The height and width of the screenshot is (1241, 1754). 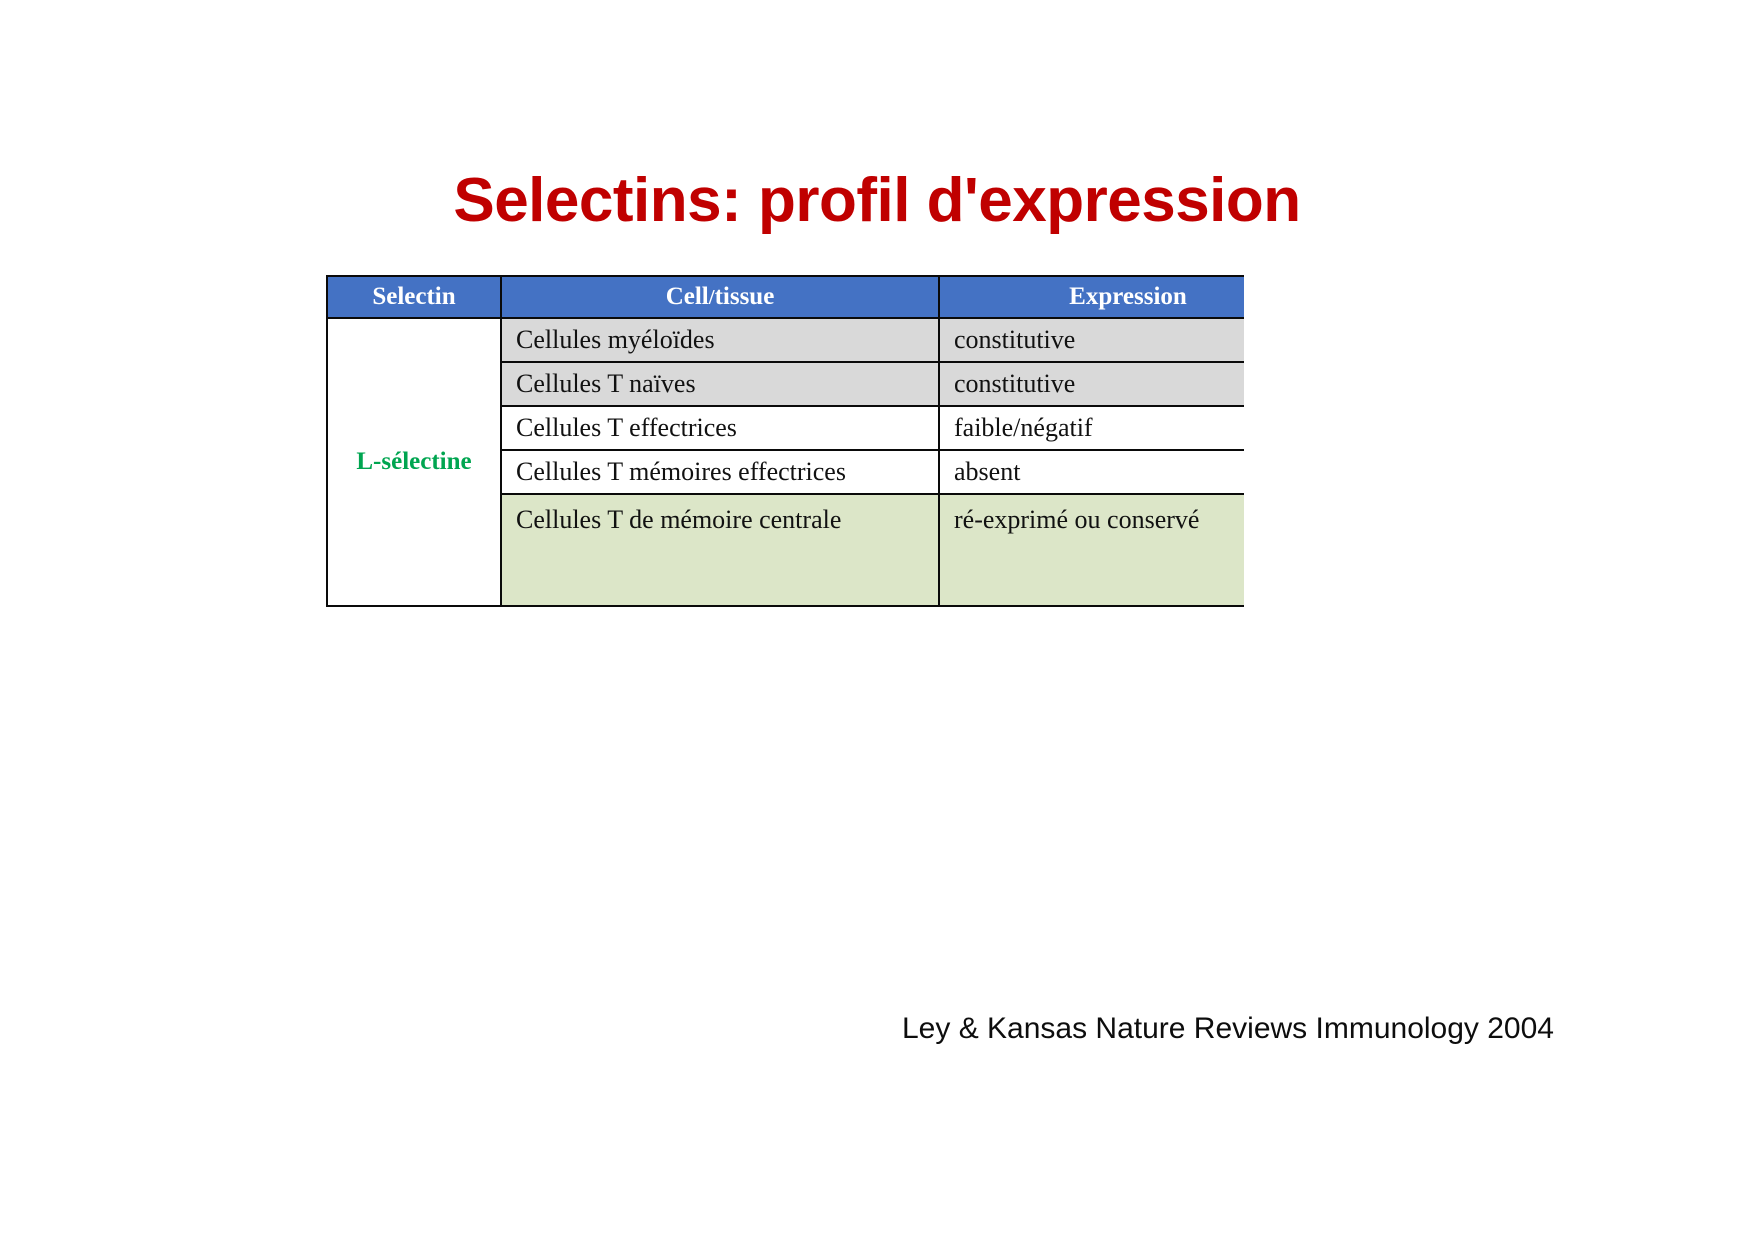 What do you see at coordinates (711, 297) in the screenshot?
I see `column-header-cell-tissue-slash: /` at bounding box center [711, 297].